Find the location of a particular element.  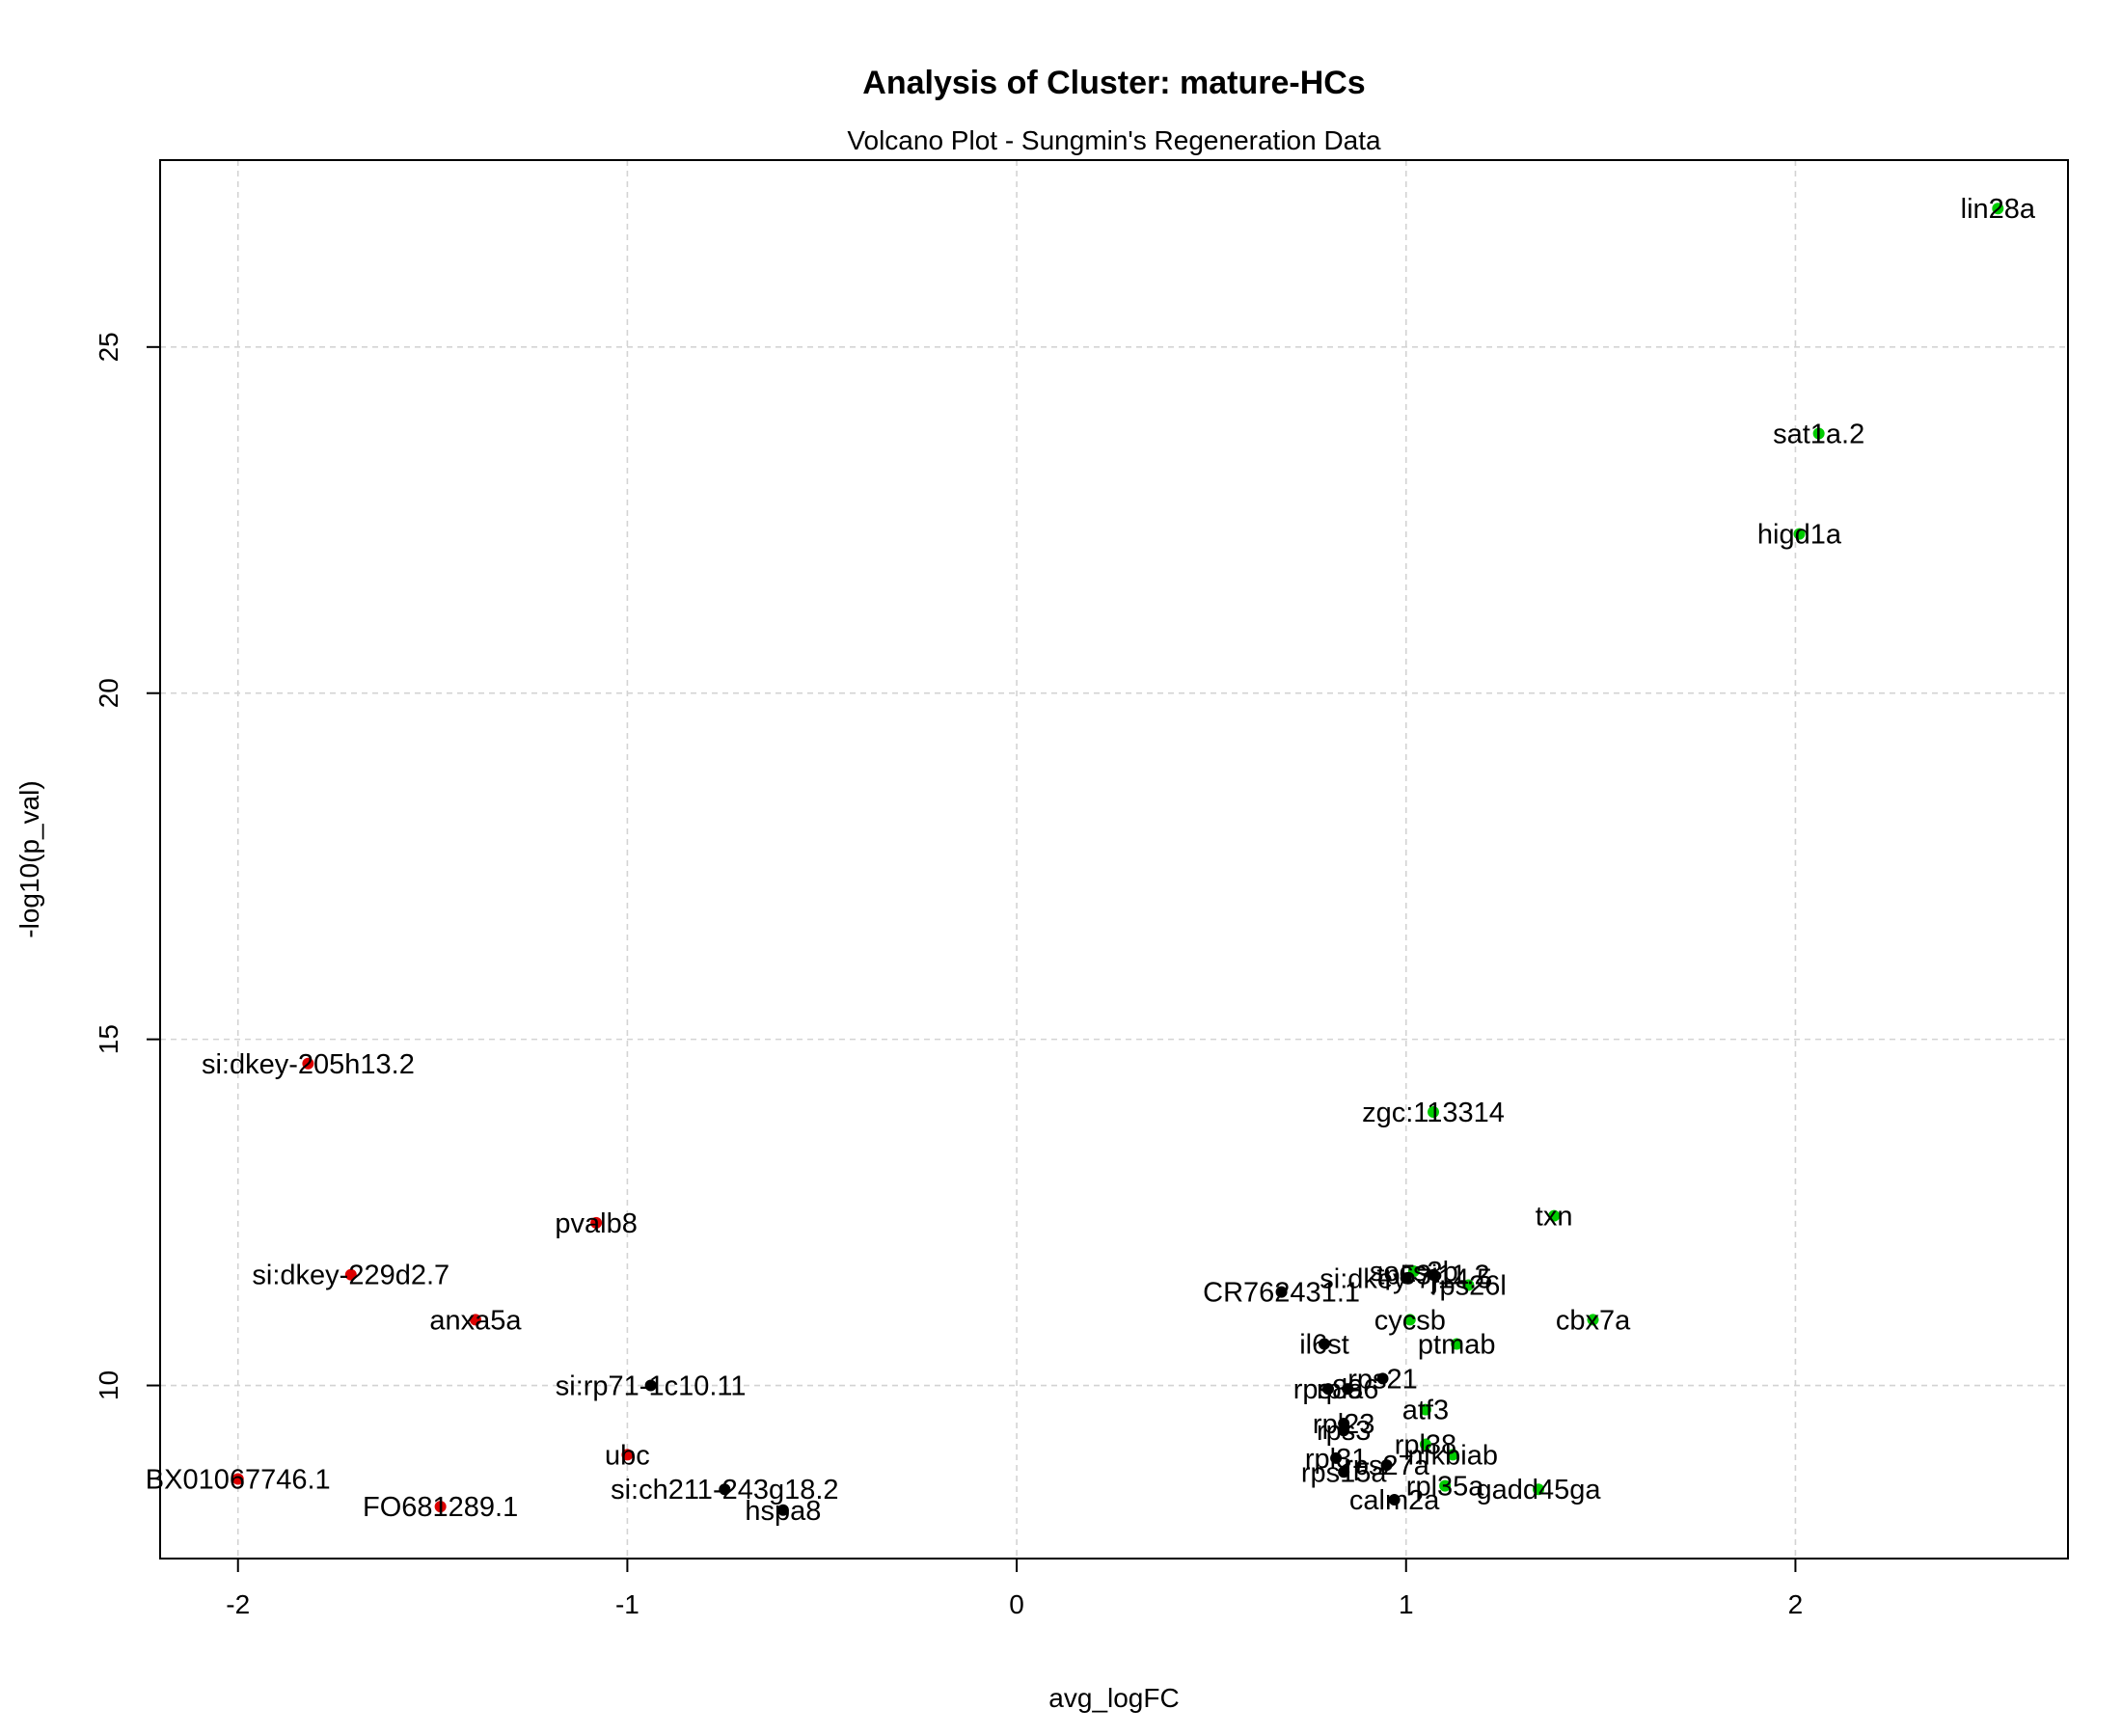

point-label: si:dkey-7j14.5 is located at coordinates (1406, 1279).